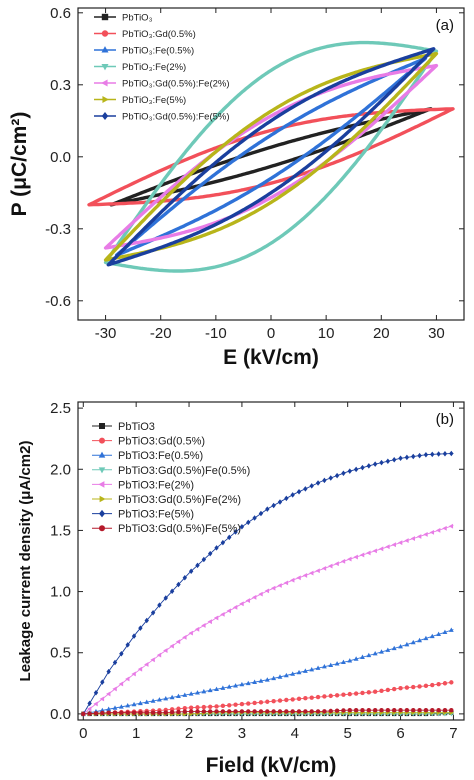 The width and height of the screenshot is (474, 780). I want to click on panel-b-x-tick-label: 1, so click(136, 733).